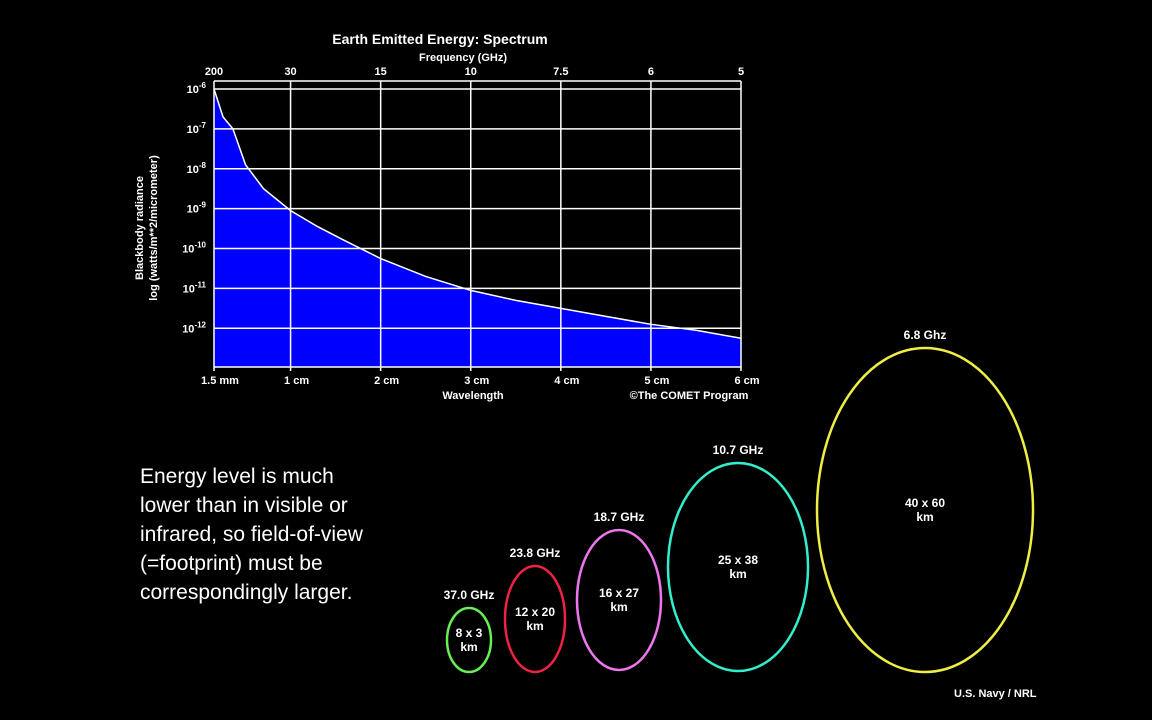  Describe the element at coordinates (566, 381) in the screenshot. I see `x-tick-label: 4 cm` at that location.